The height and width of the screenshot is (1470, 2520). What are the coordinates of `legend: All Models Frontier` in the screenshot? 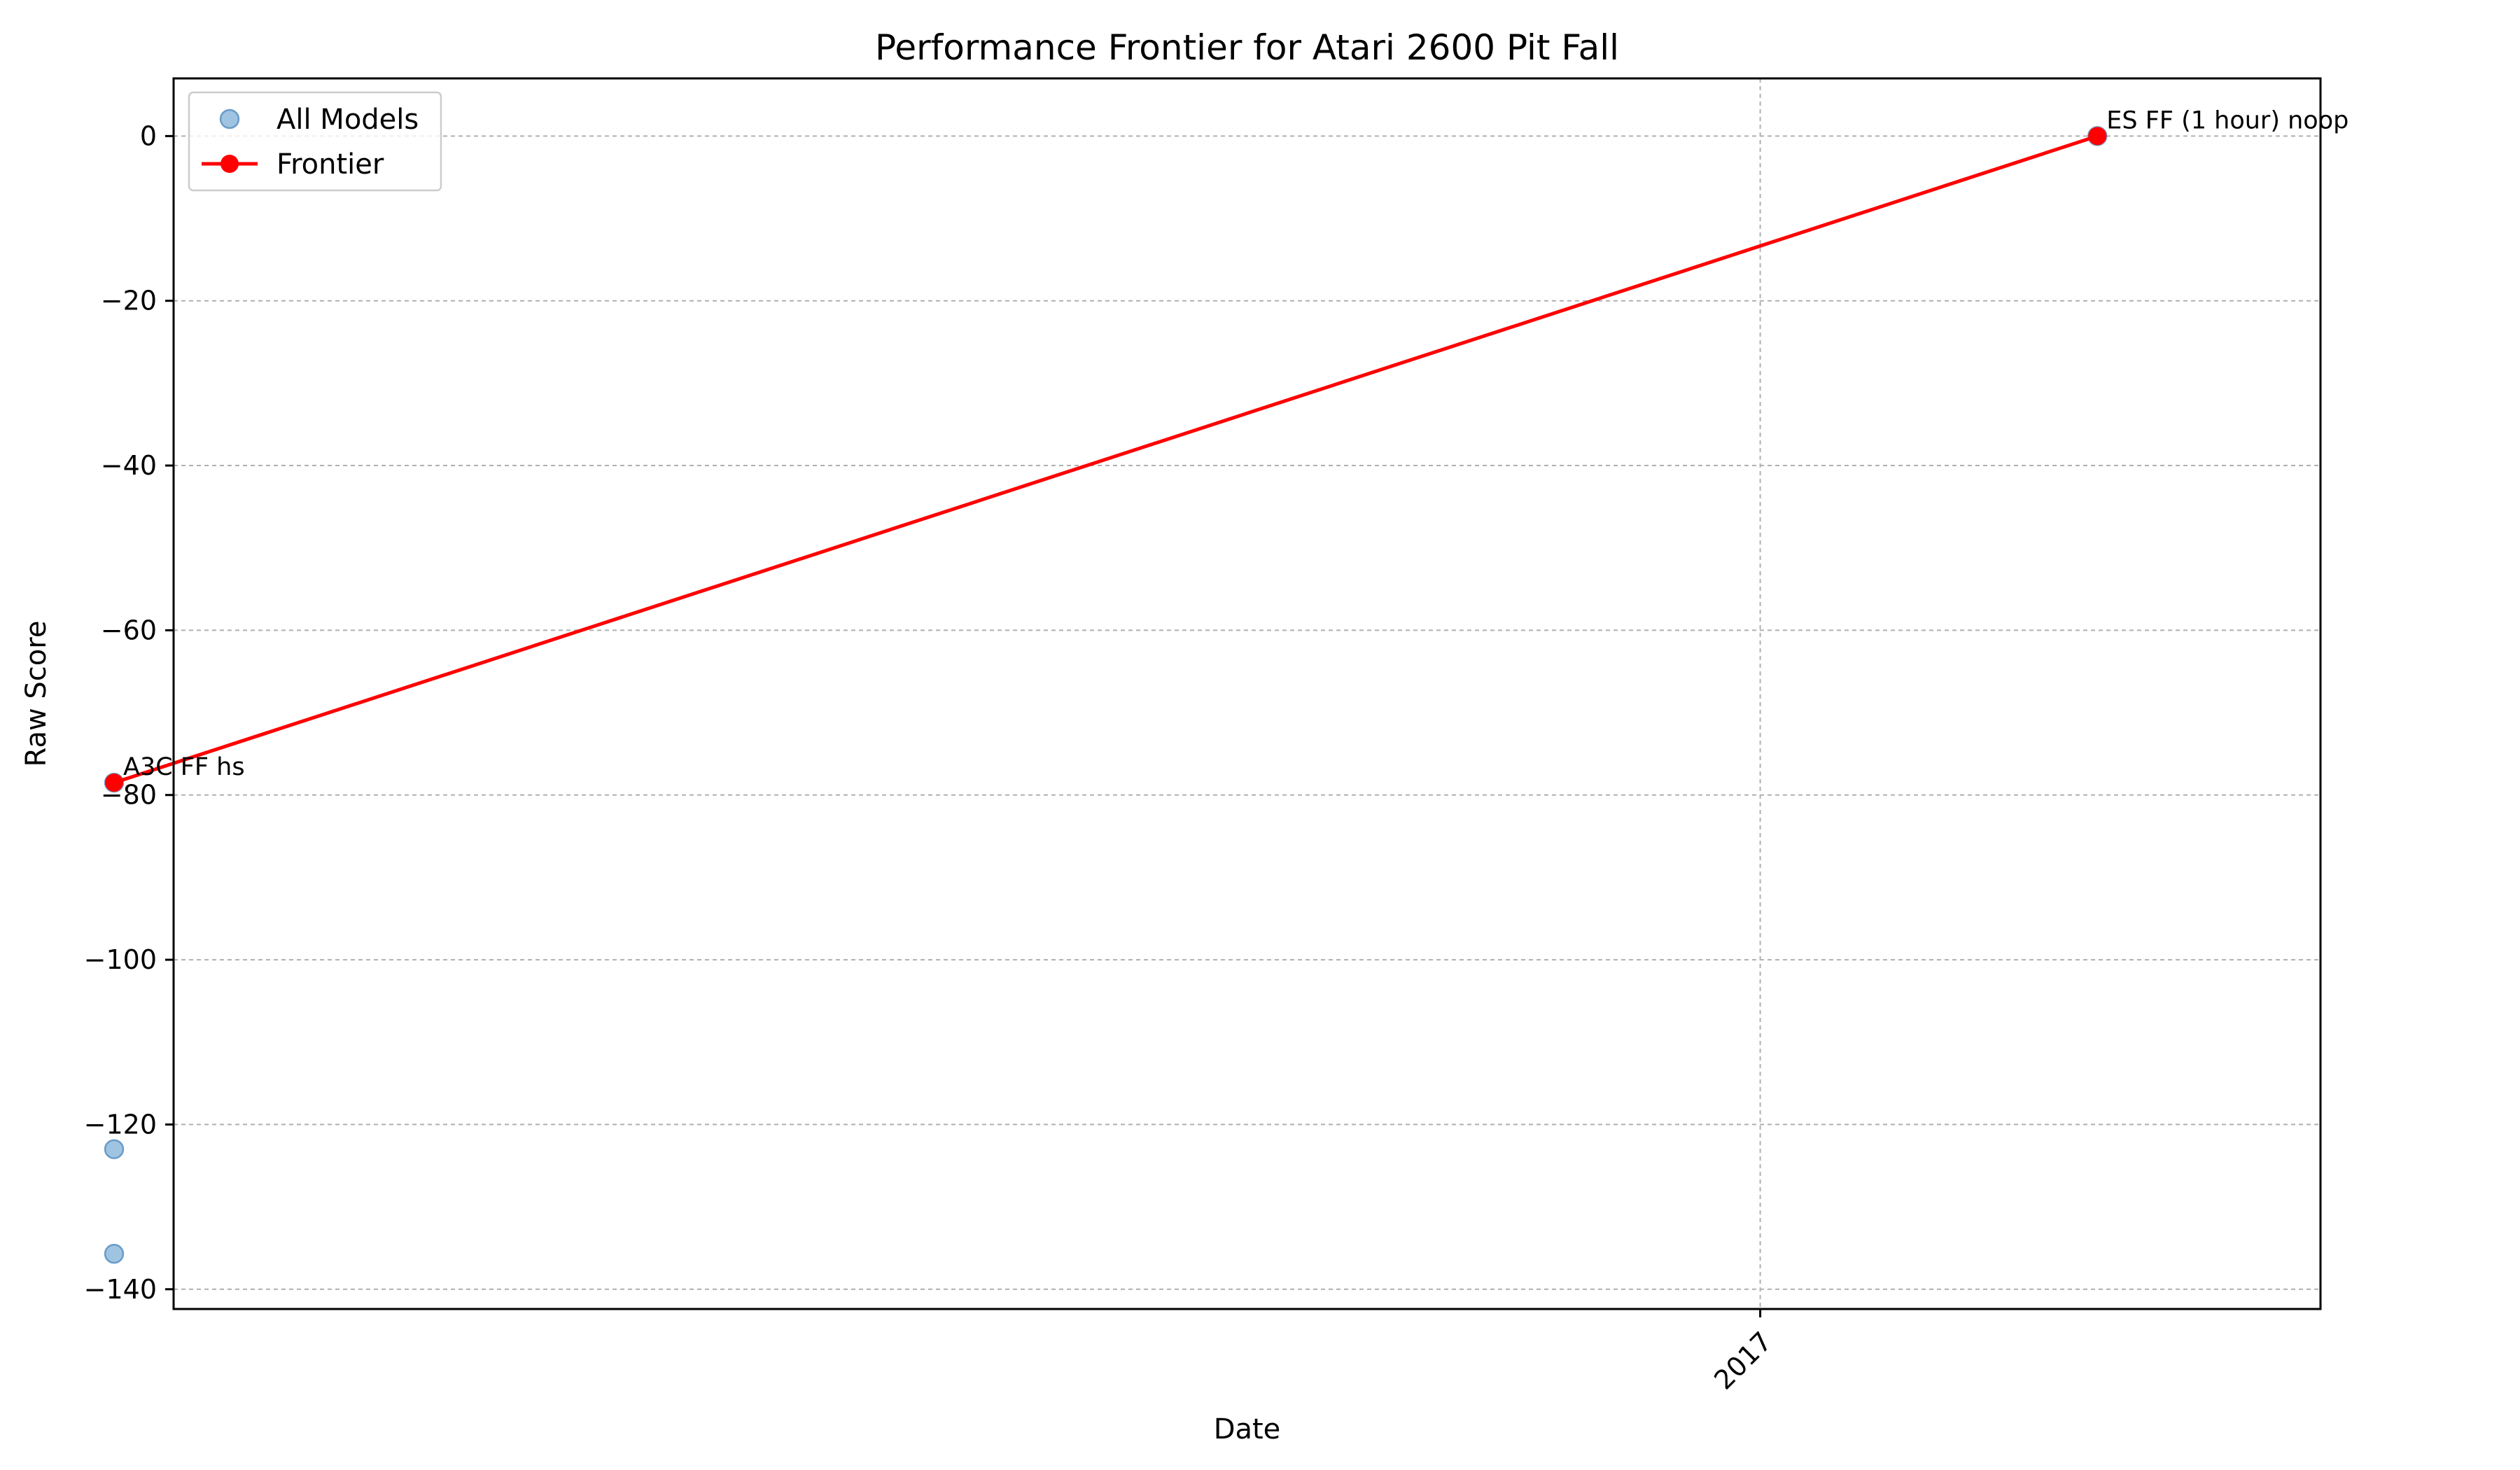 It's located at (315, 141).